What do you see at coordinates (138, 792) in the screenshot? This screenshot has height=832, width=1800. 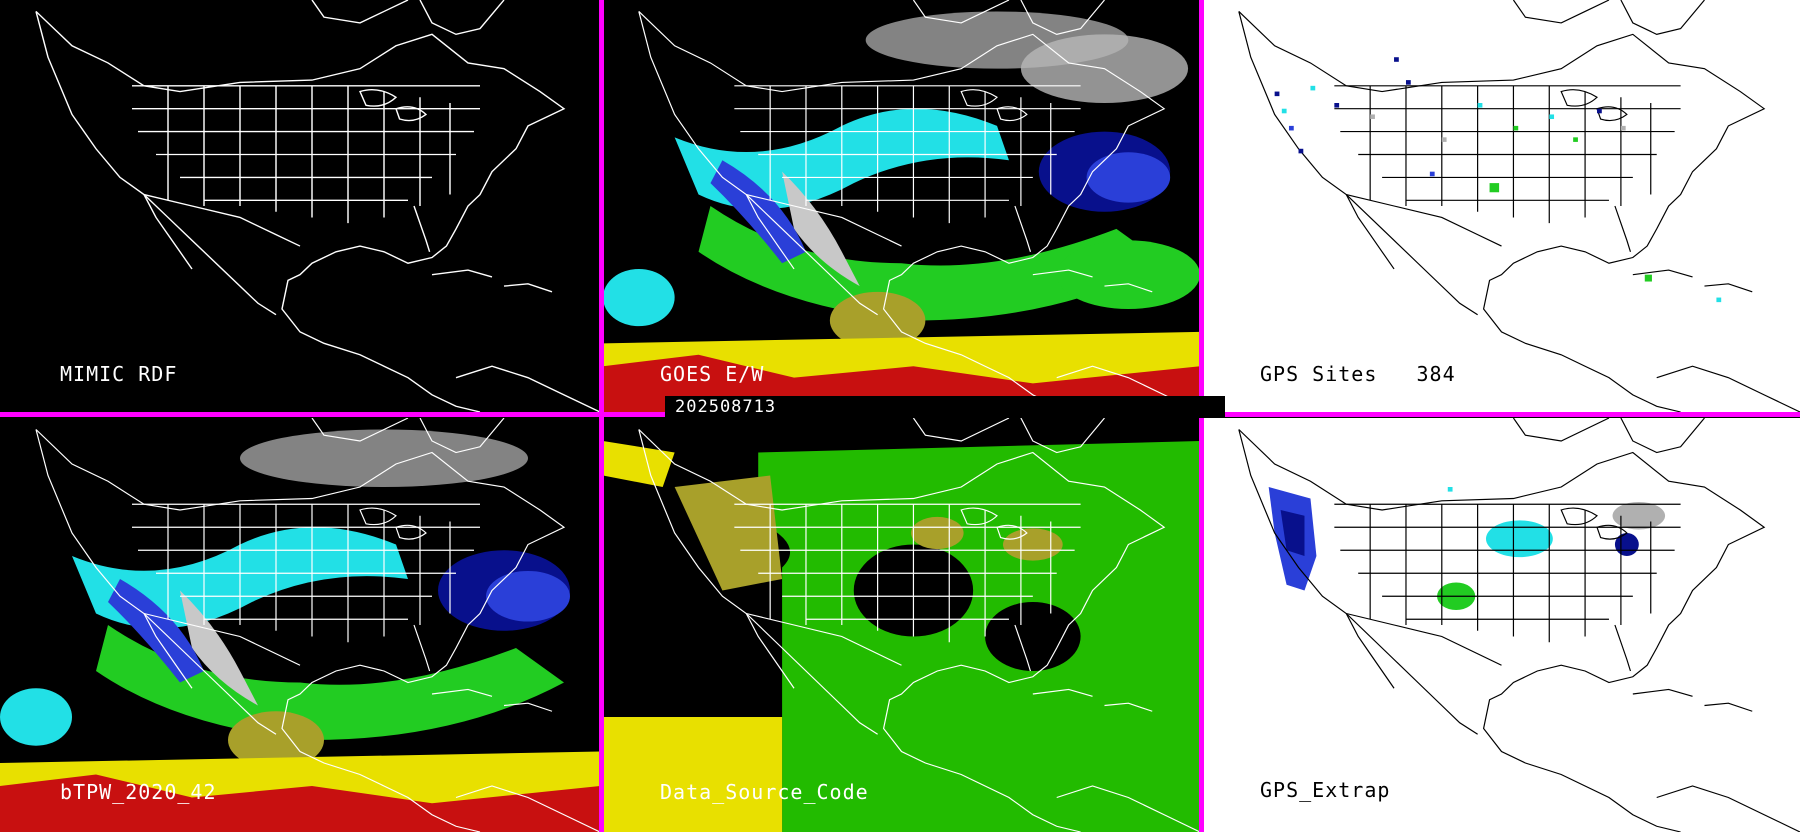 I see `panel-label: bTPW_2020_42` at bounding box center [138, 792].